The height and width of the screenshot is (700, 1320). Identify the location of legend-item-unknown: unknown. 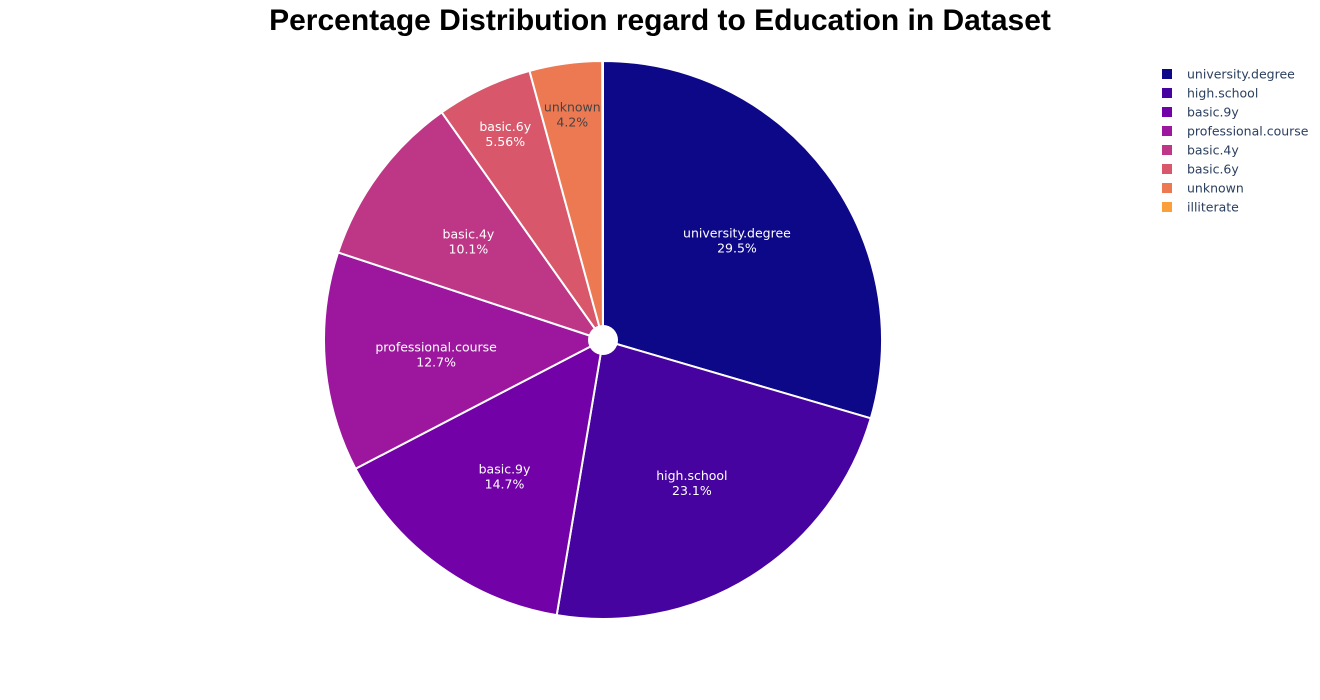
(1203, 188).